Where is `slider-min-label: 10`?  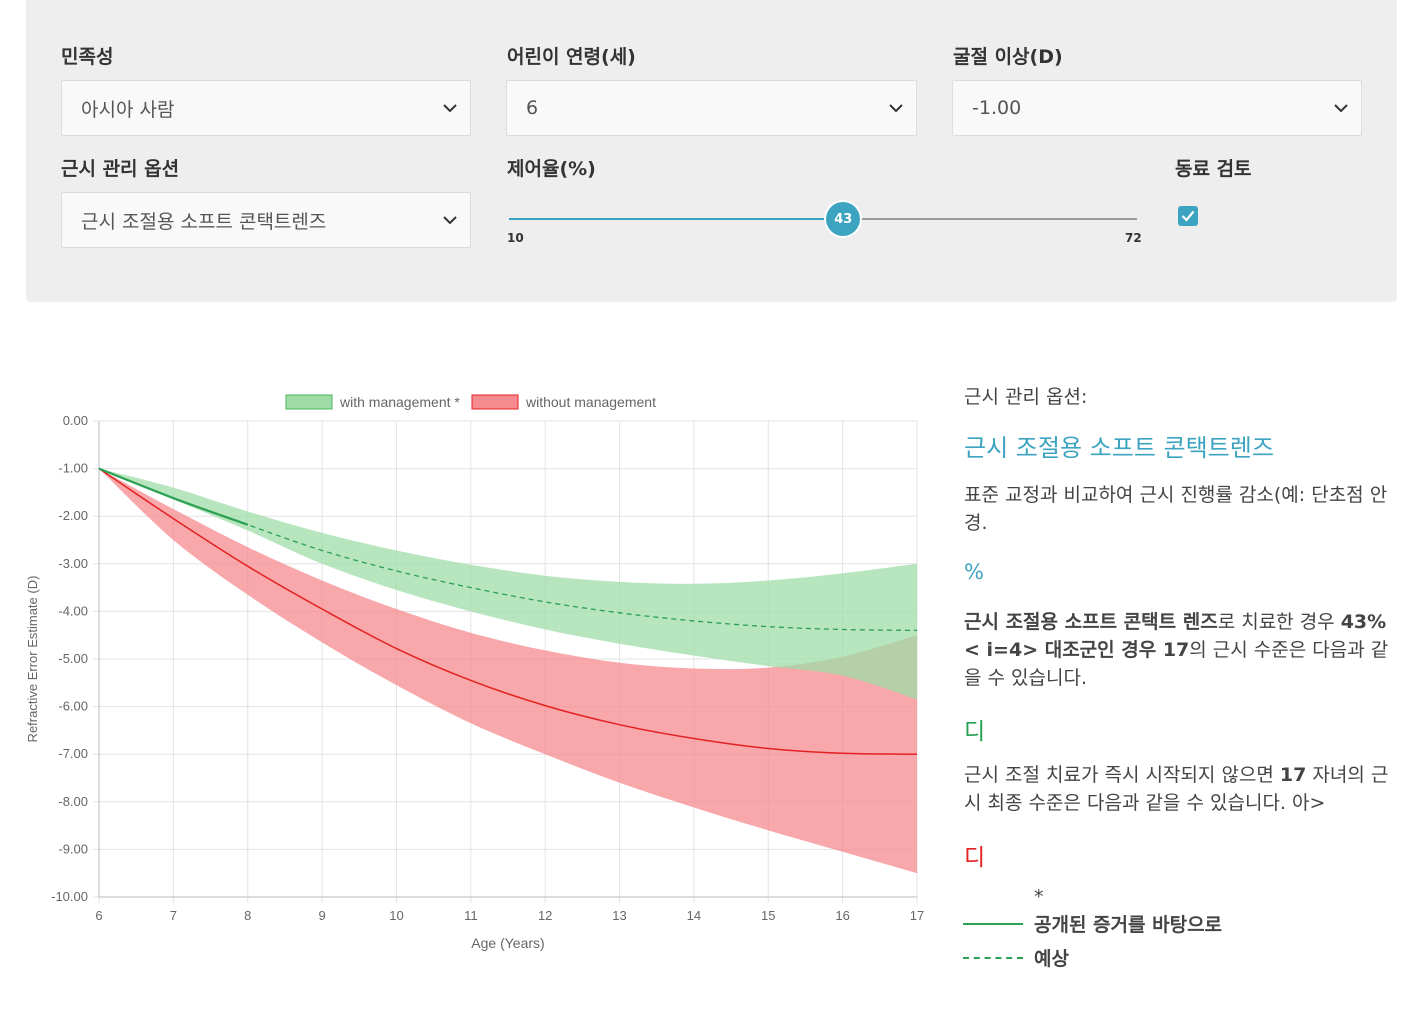 slider-min-label: 10 is located at coordinates (515, 238).